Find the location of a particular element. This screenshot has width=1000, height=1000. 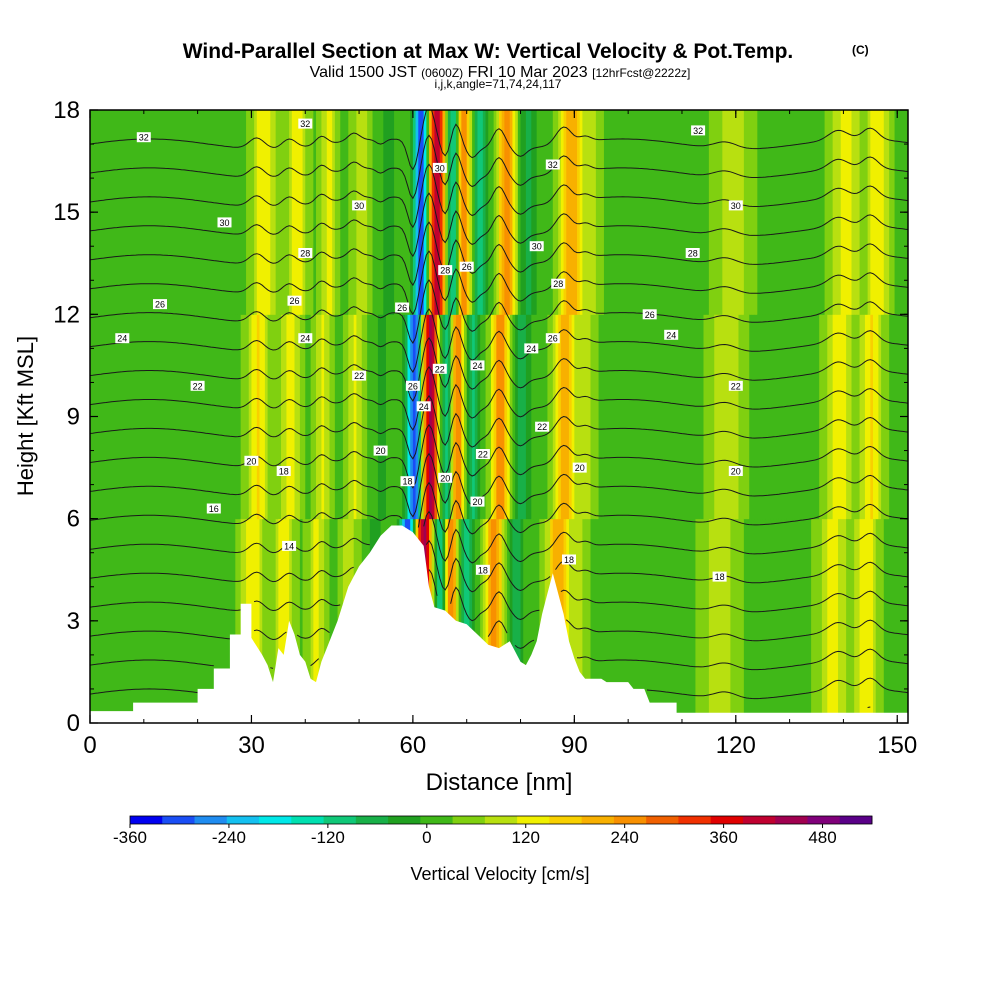

y-tick-label: 12 is located at coordinates (66, 314).